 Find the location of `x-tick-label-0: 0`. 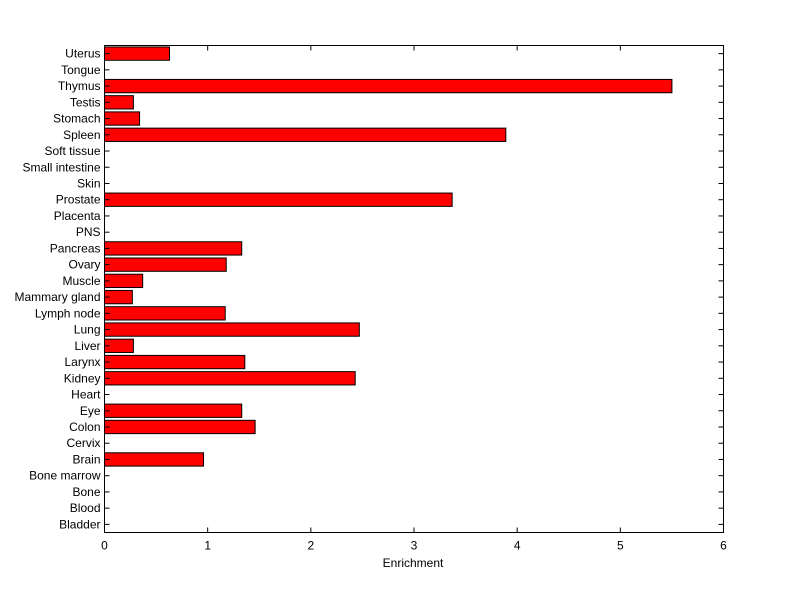

x-tick-label-0: 0 is located at coordinates (104, 546).